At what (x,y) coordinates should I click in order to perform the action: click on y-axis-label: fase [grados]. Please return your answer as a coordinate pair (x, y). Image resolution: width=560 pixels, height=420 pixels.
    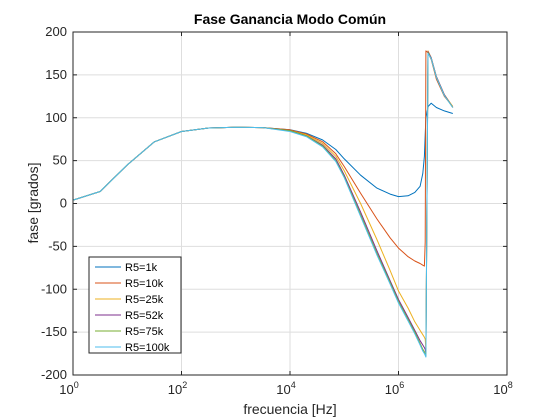
    Looking at the image, I should click on (33, 203).